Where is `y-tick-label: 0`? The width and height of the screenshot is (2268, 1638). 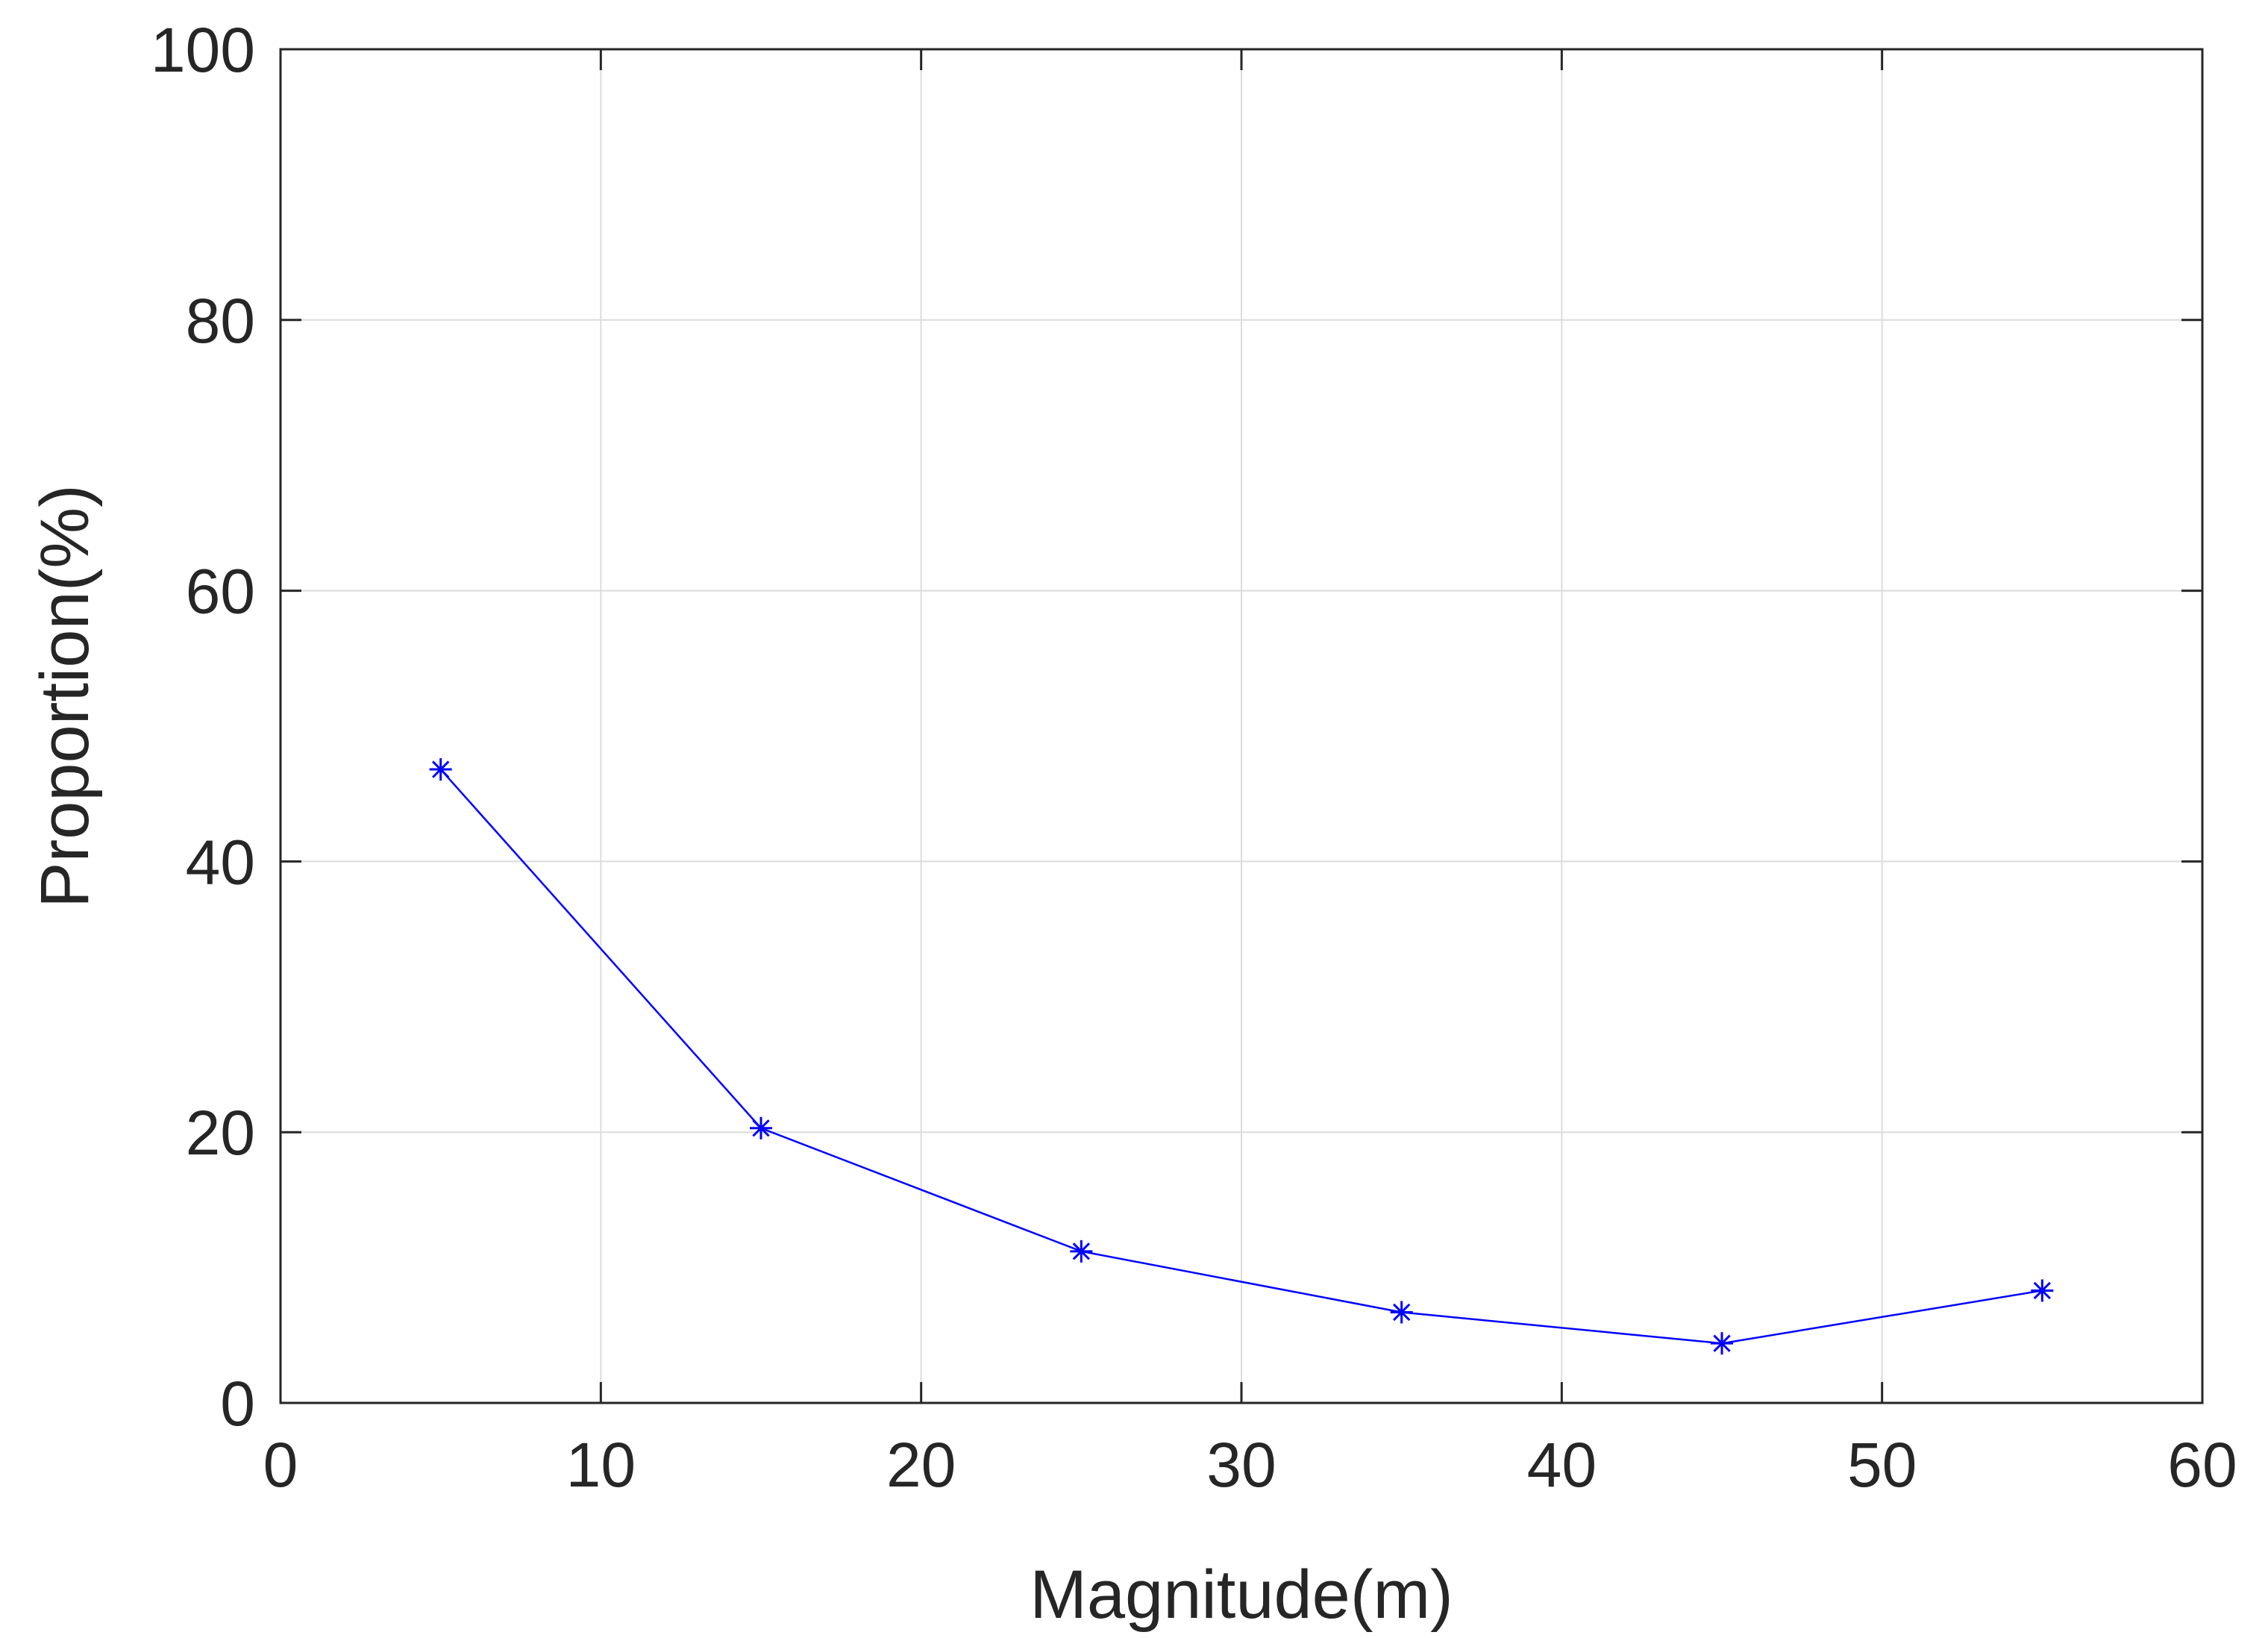 y-tick-label: 0 is located at coordinates (238, 1404).